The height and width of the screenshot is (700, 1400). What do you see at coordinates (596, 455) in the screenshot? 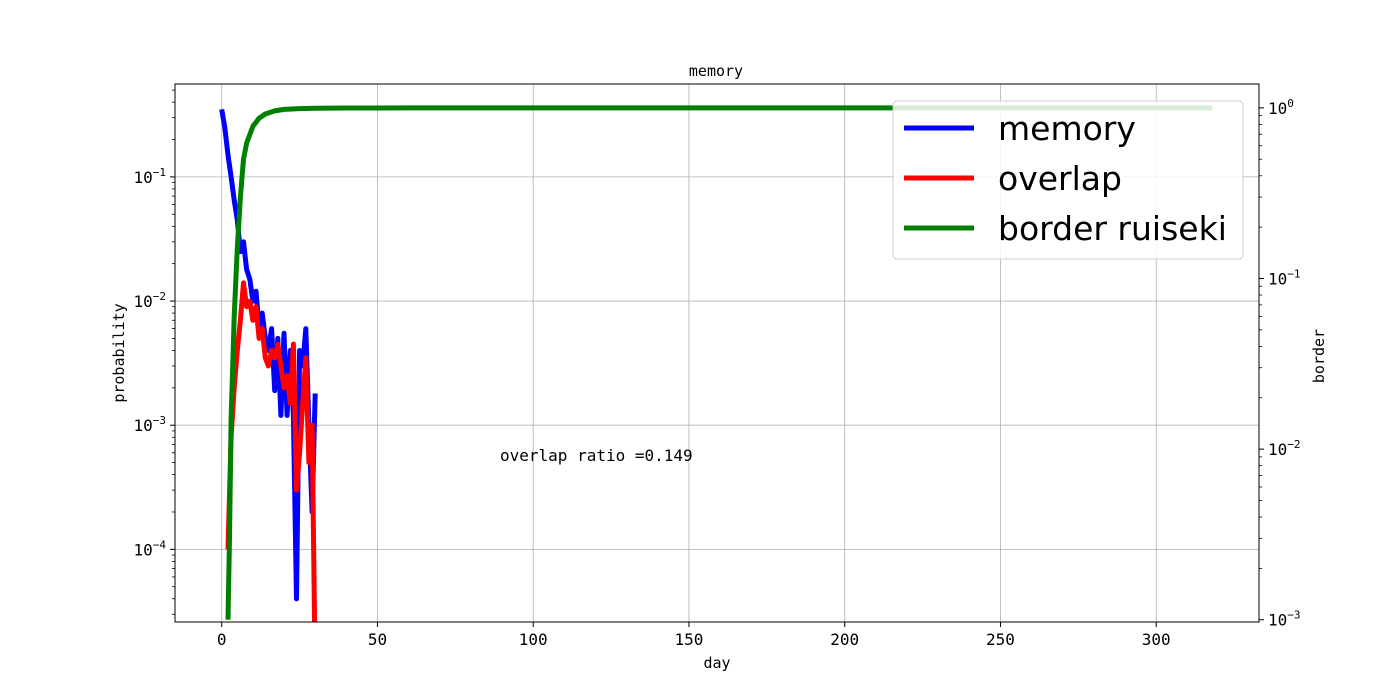
I see `overlap-ratio-annotation: overlap ratio =0.149` at bounding box center [596, 455].